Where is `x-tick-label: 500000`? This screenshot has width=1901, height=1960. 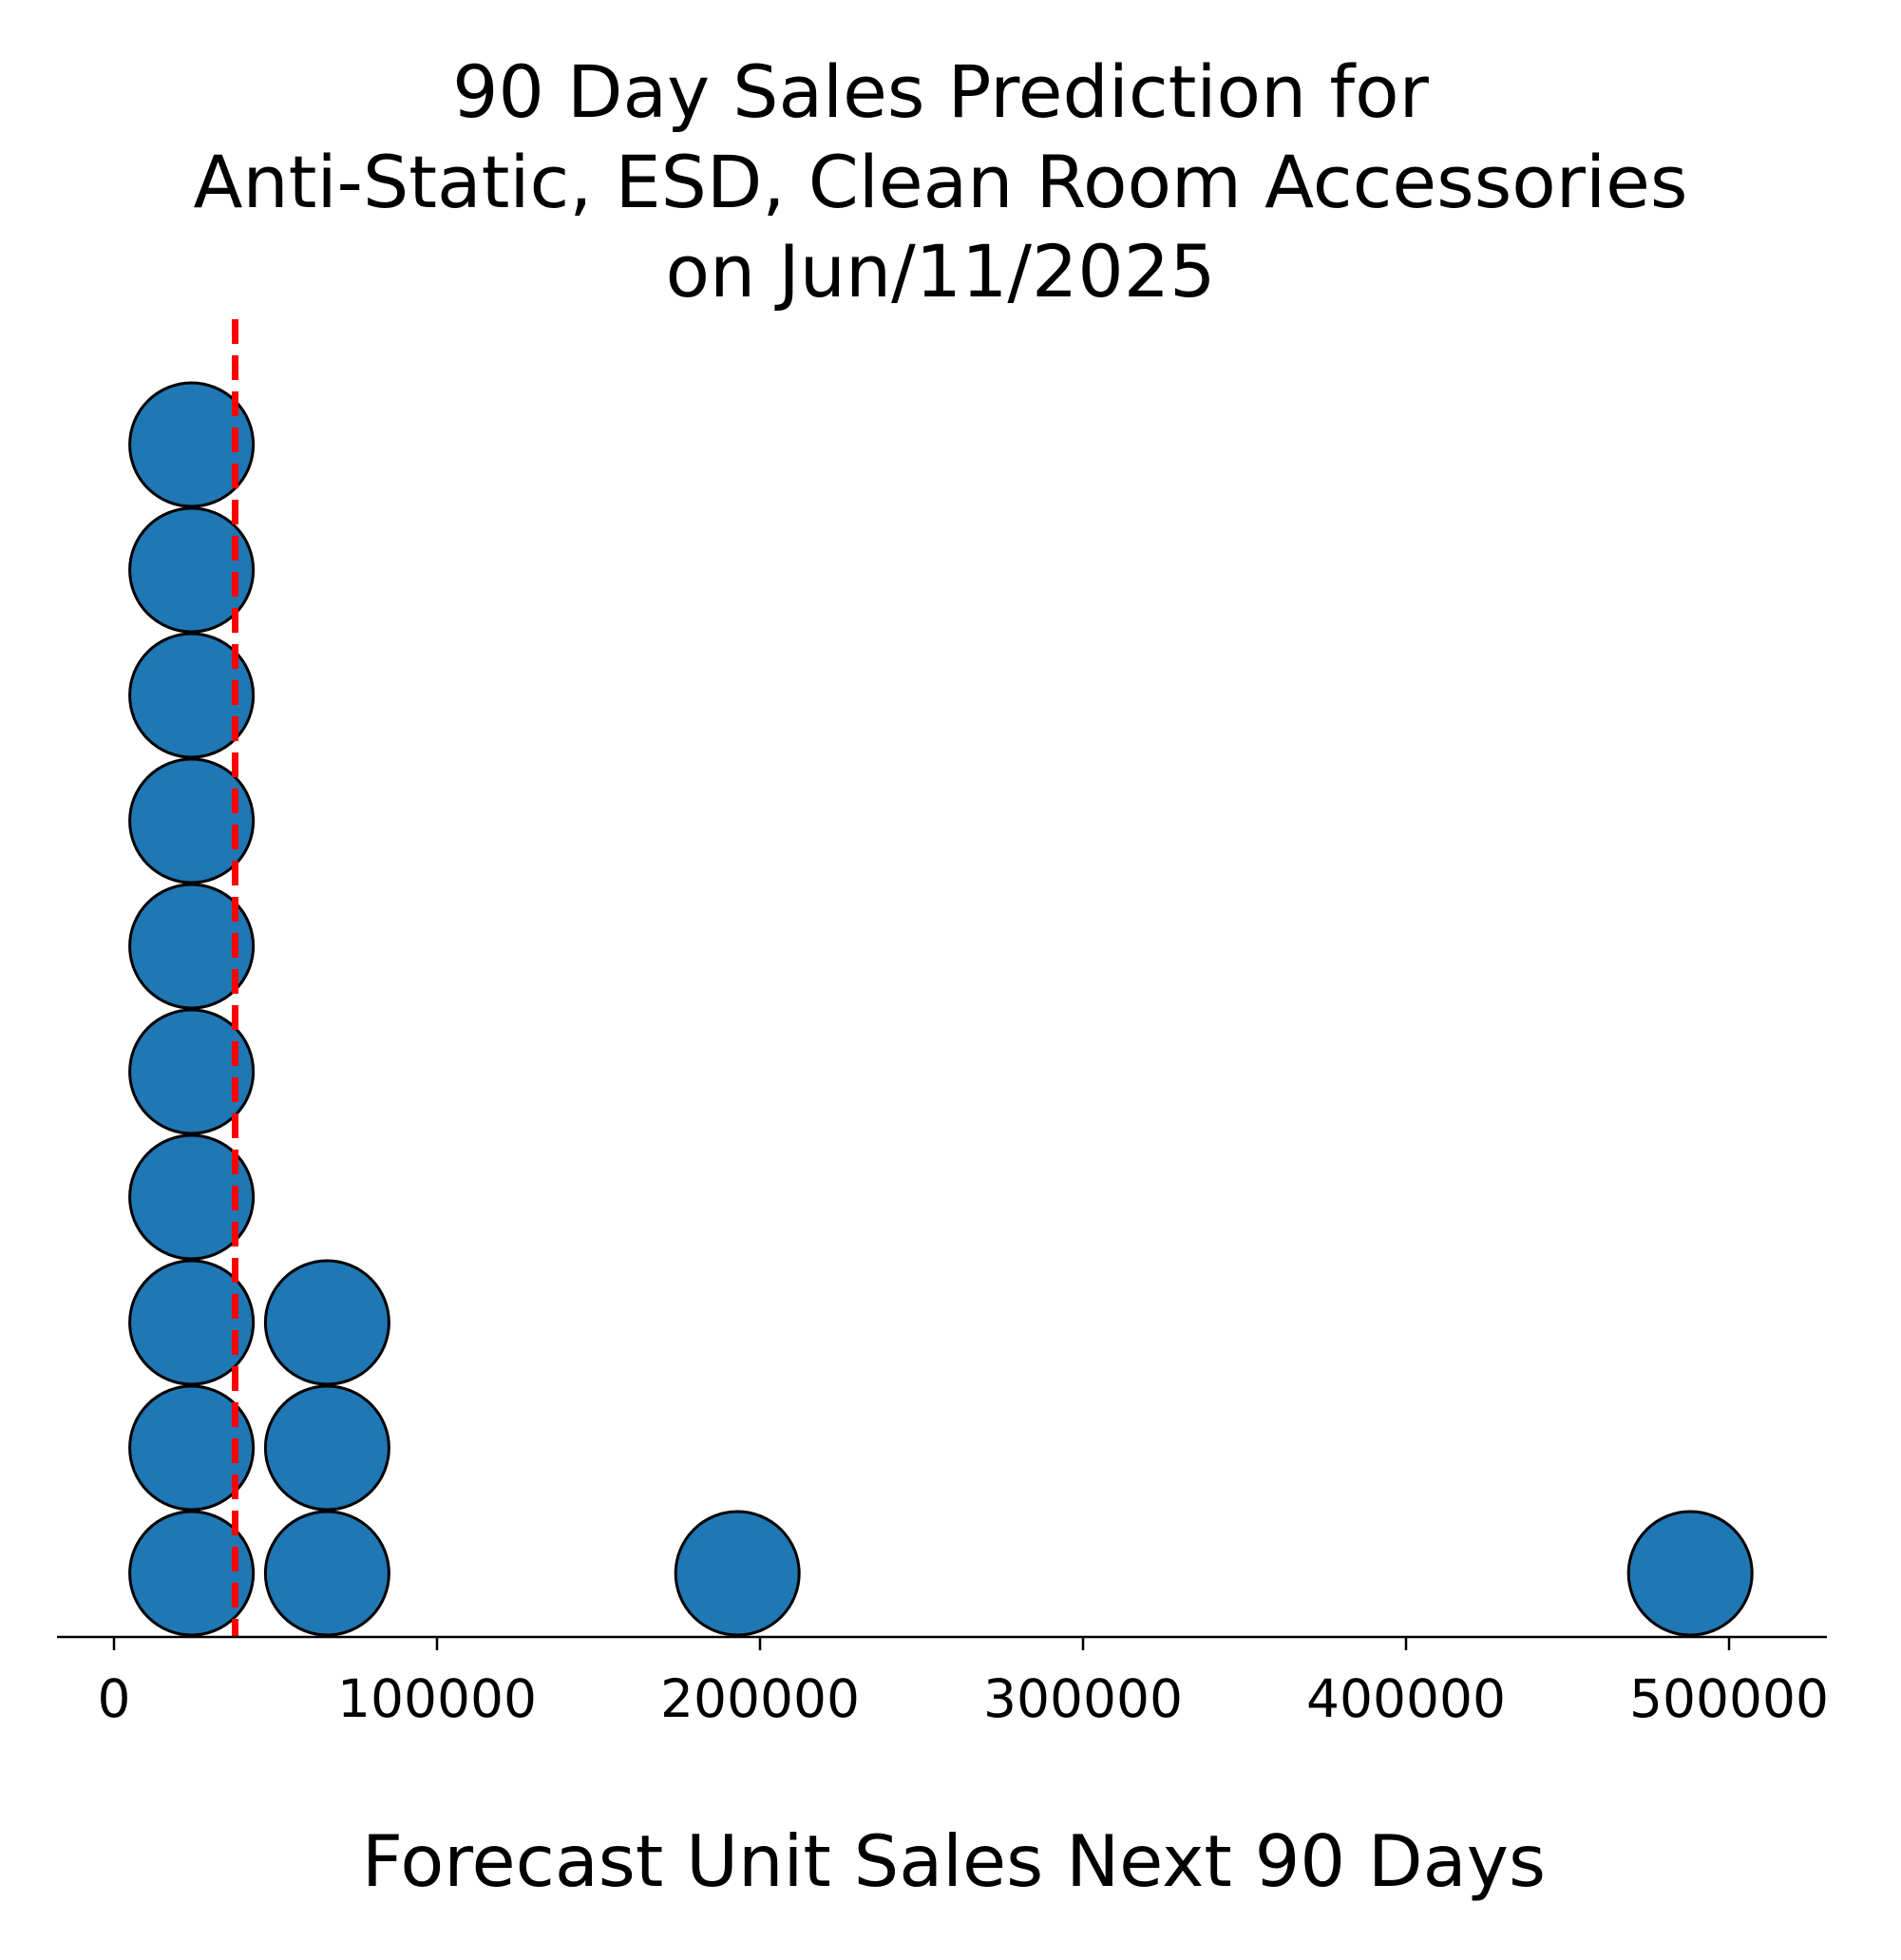
x-tick-label: 500000 is located at coordinates (1729, 1698).